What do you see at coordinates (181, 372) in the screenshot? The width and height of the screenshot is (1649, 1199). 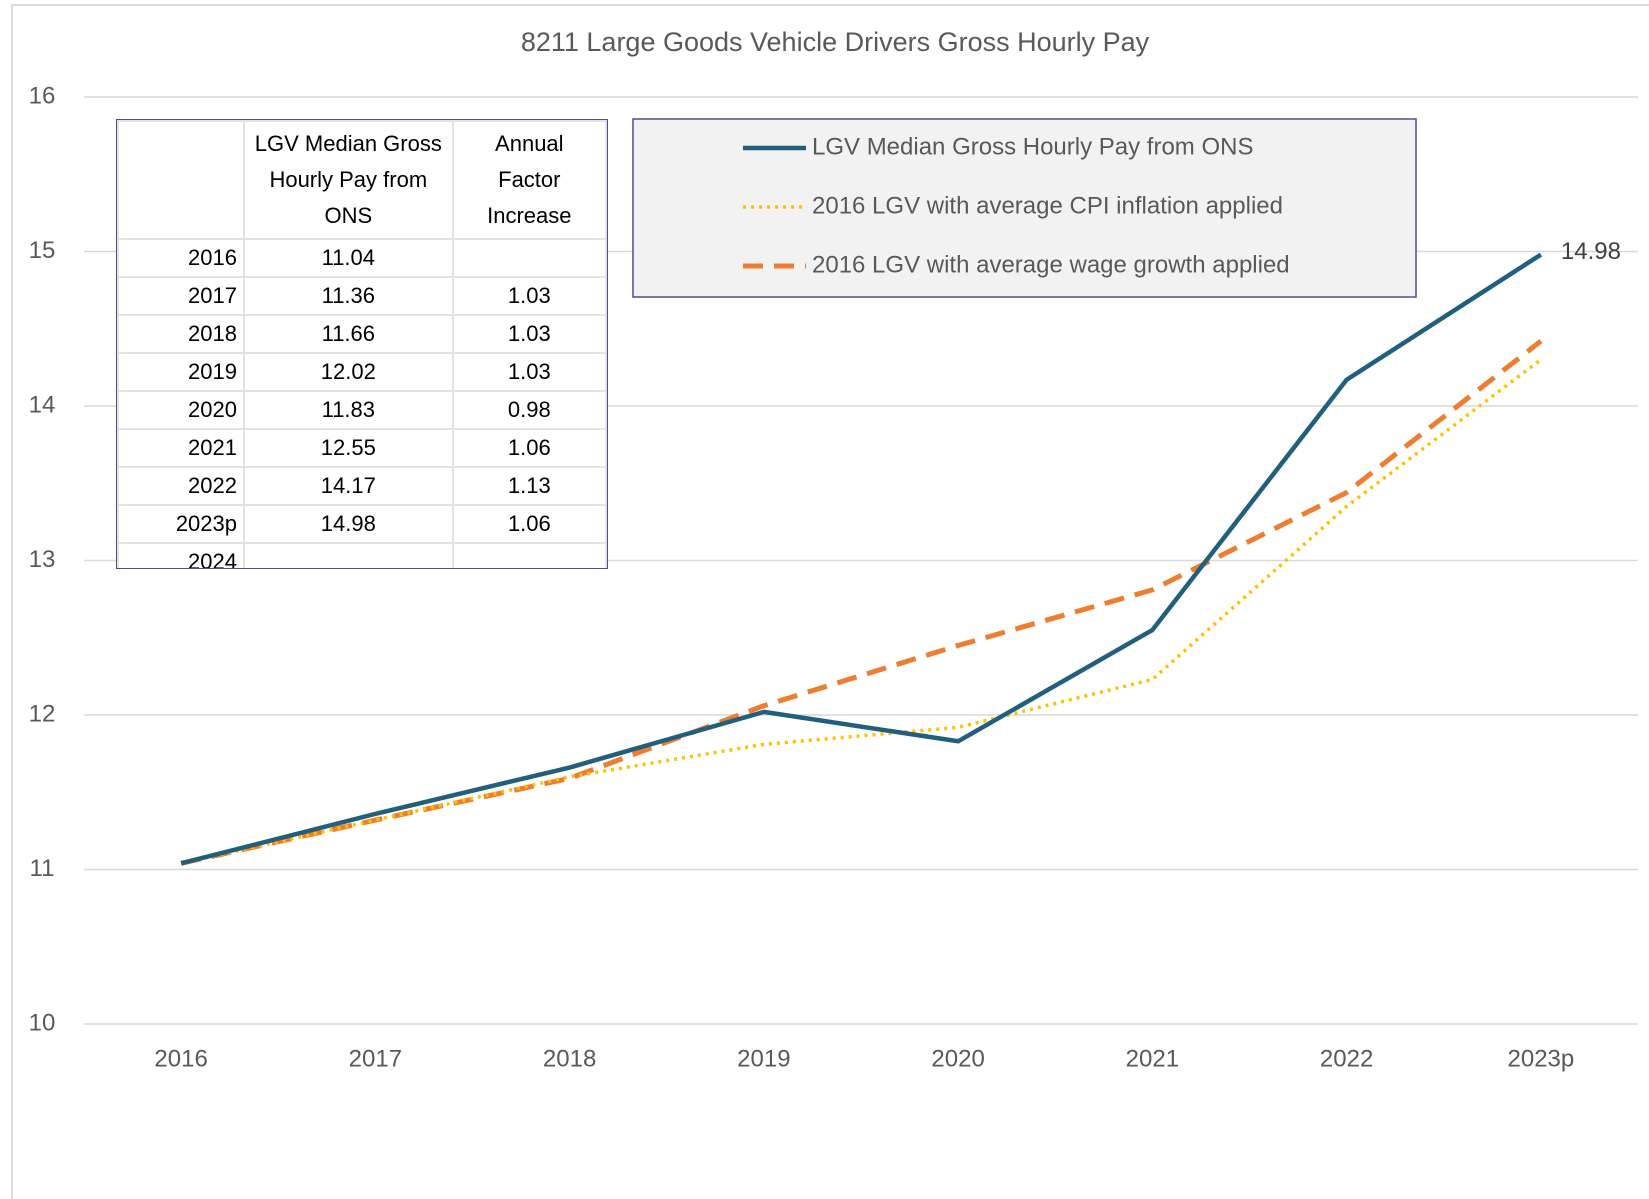 I see `table-cell: 2019` at bounding box center [181, 372].